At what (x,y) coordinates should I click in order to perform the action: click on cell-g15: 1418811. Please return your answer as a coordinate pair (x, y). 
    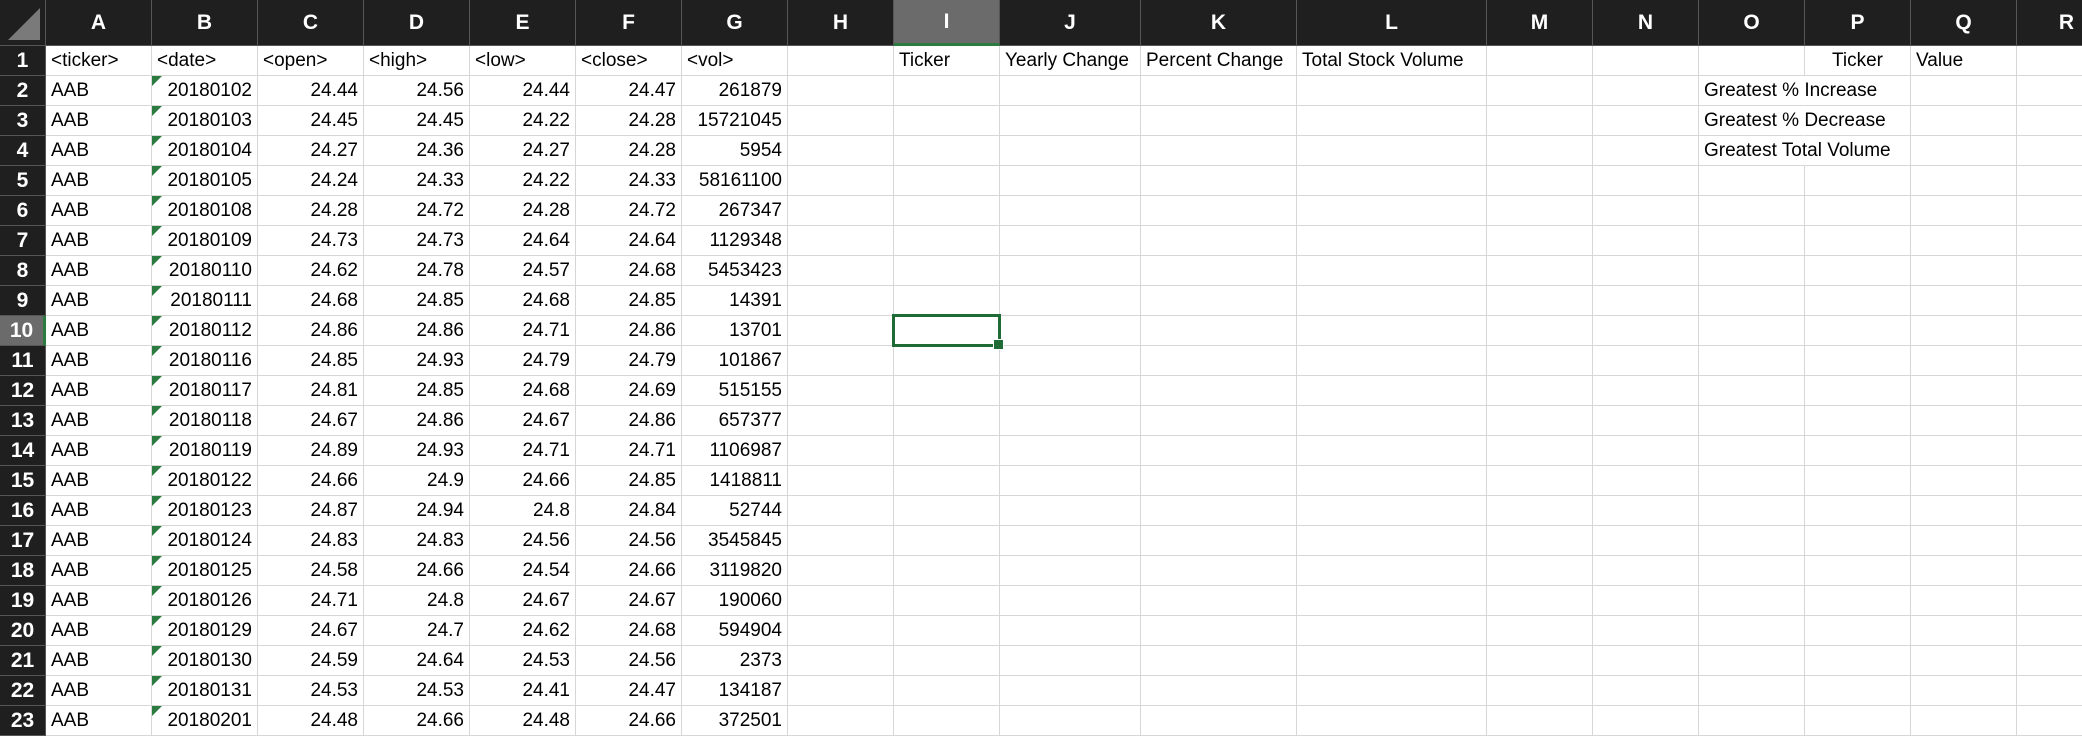
    Looking at the image, I should click on (735, 481).